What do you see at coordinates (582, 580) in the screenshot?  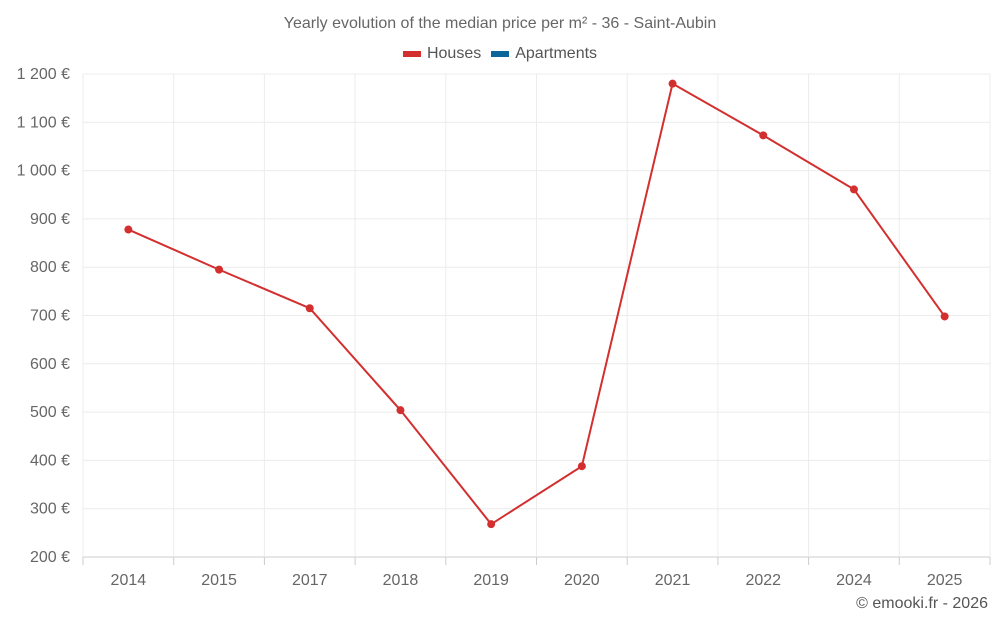 I see `x-tick-label: 2020` at bounding box center [582, 580].